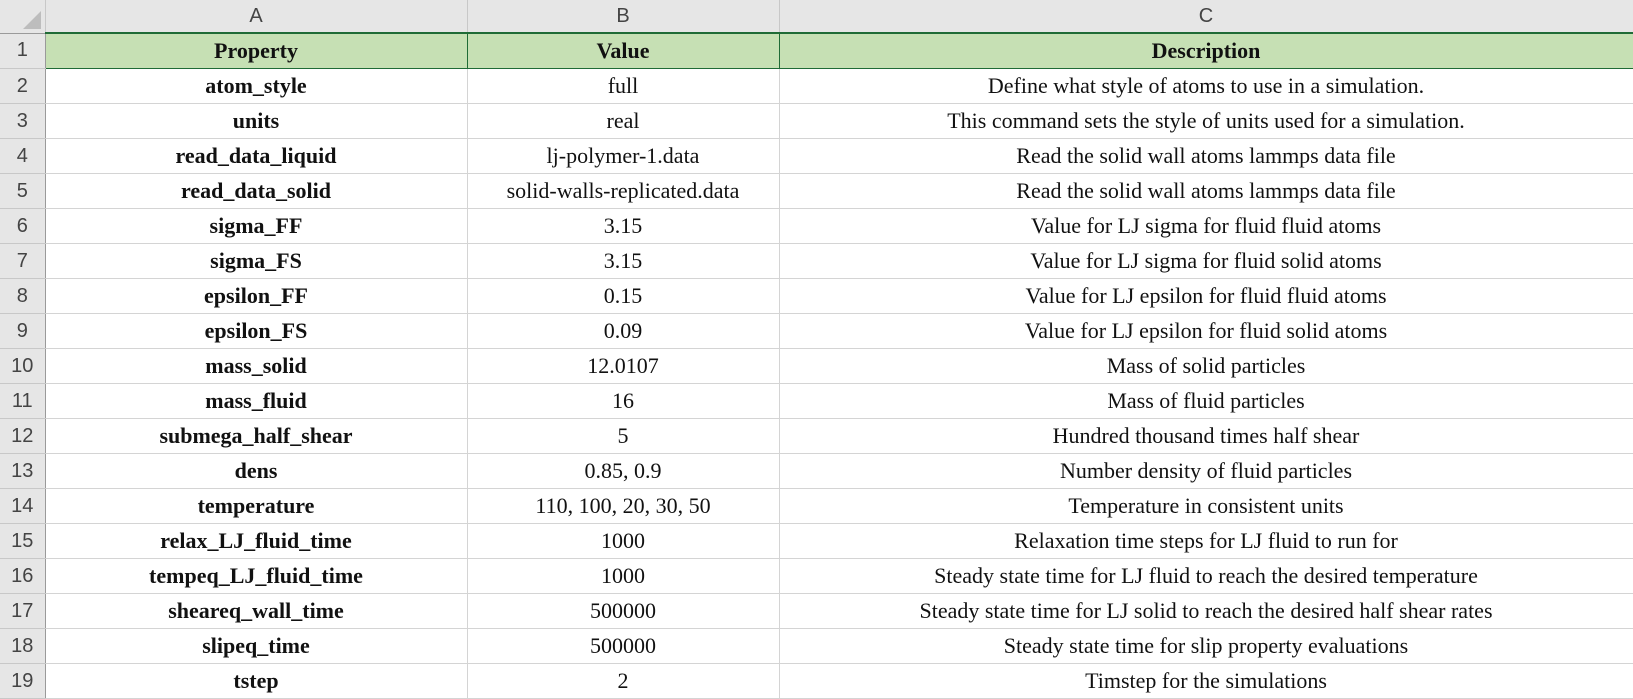  What do you see at coordinates (256, 471) in the screenshot?
I see `property-cell: dens` at bounding box center [256, 471].